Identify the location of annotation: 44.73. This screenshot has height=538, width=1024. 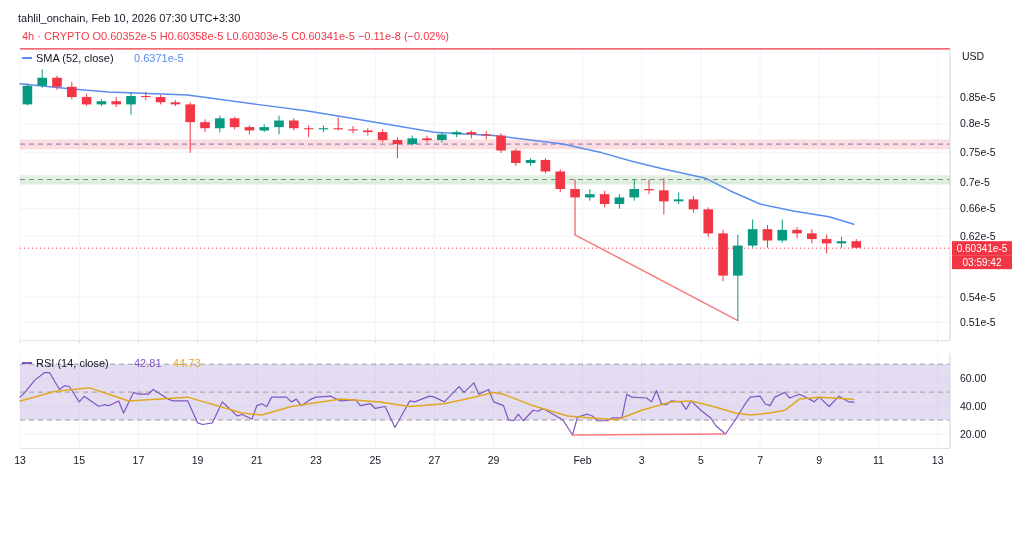
(187, 363).